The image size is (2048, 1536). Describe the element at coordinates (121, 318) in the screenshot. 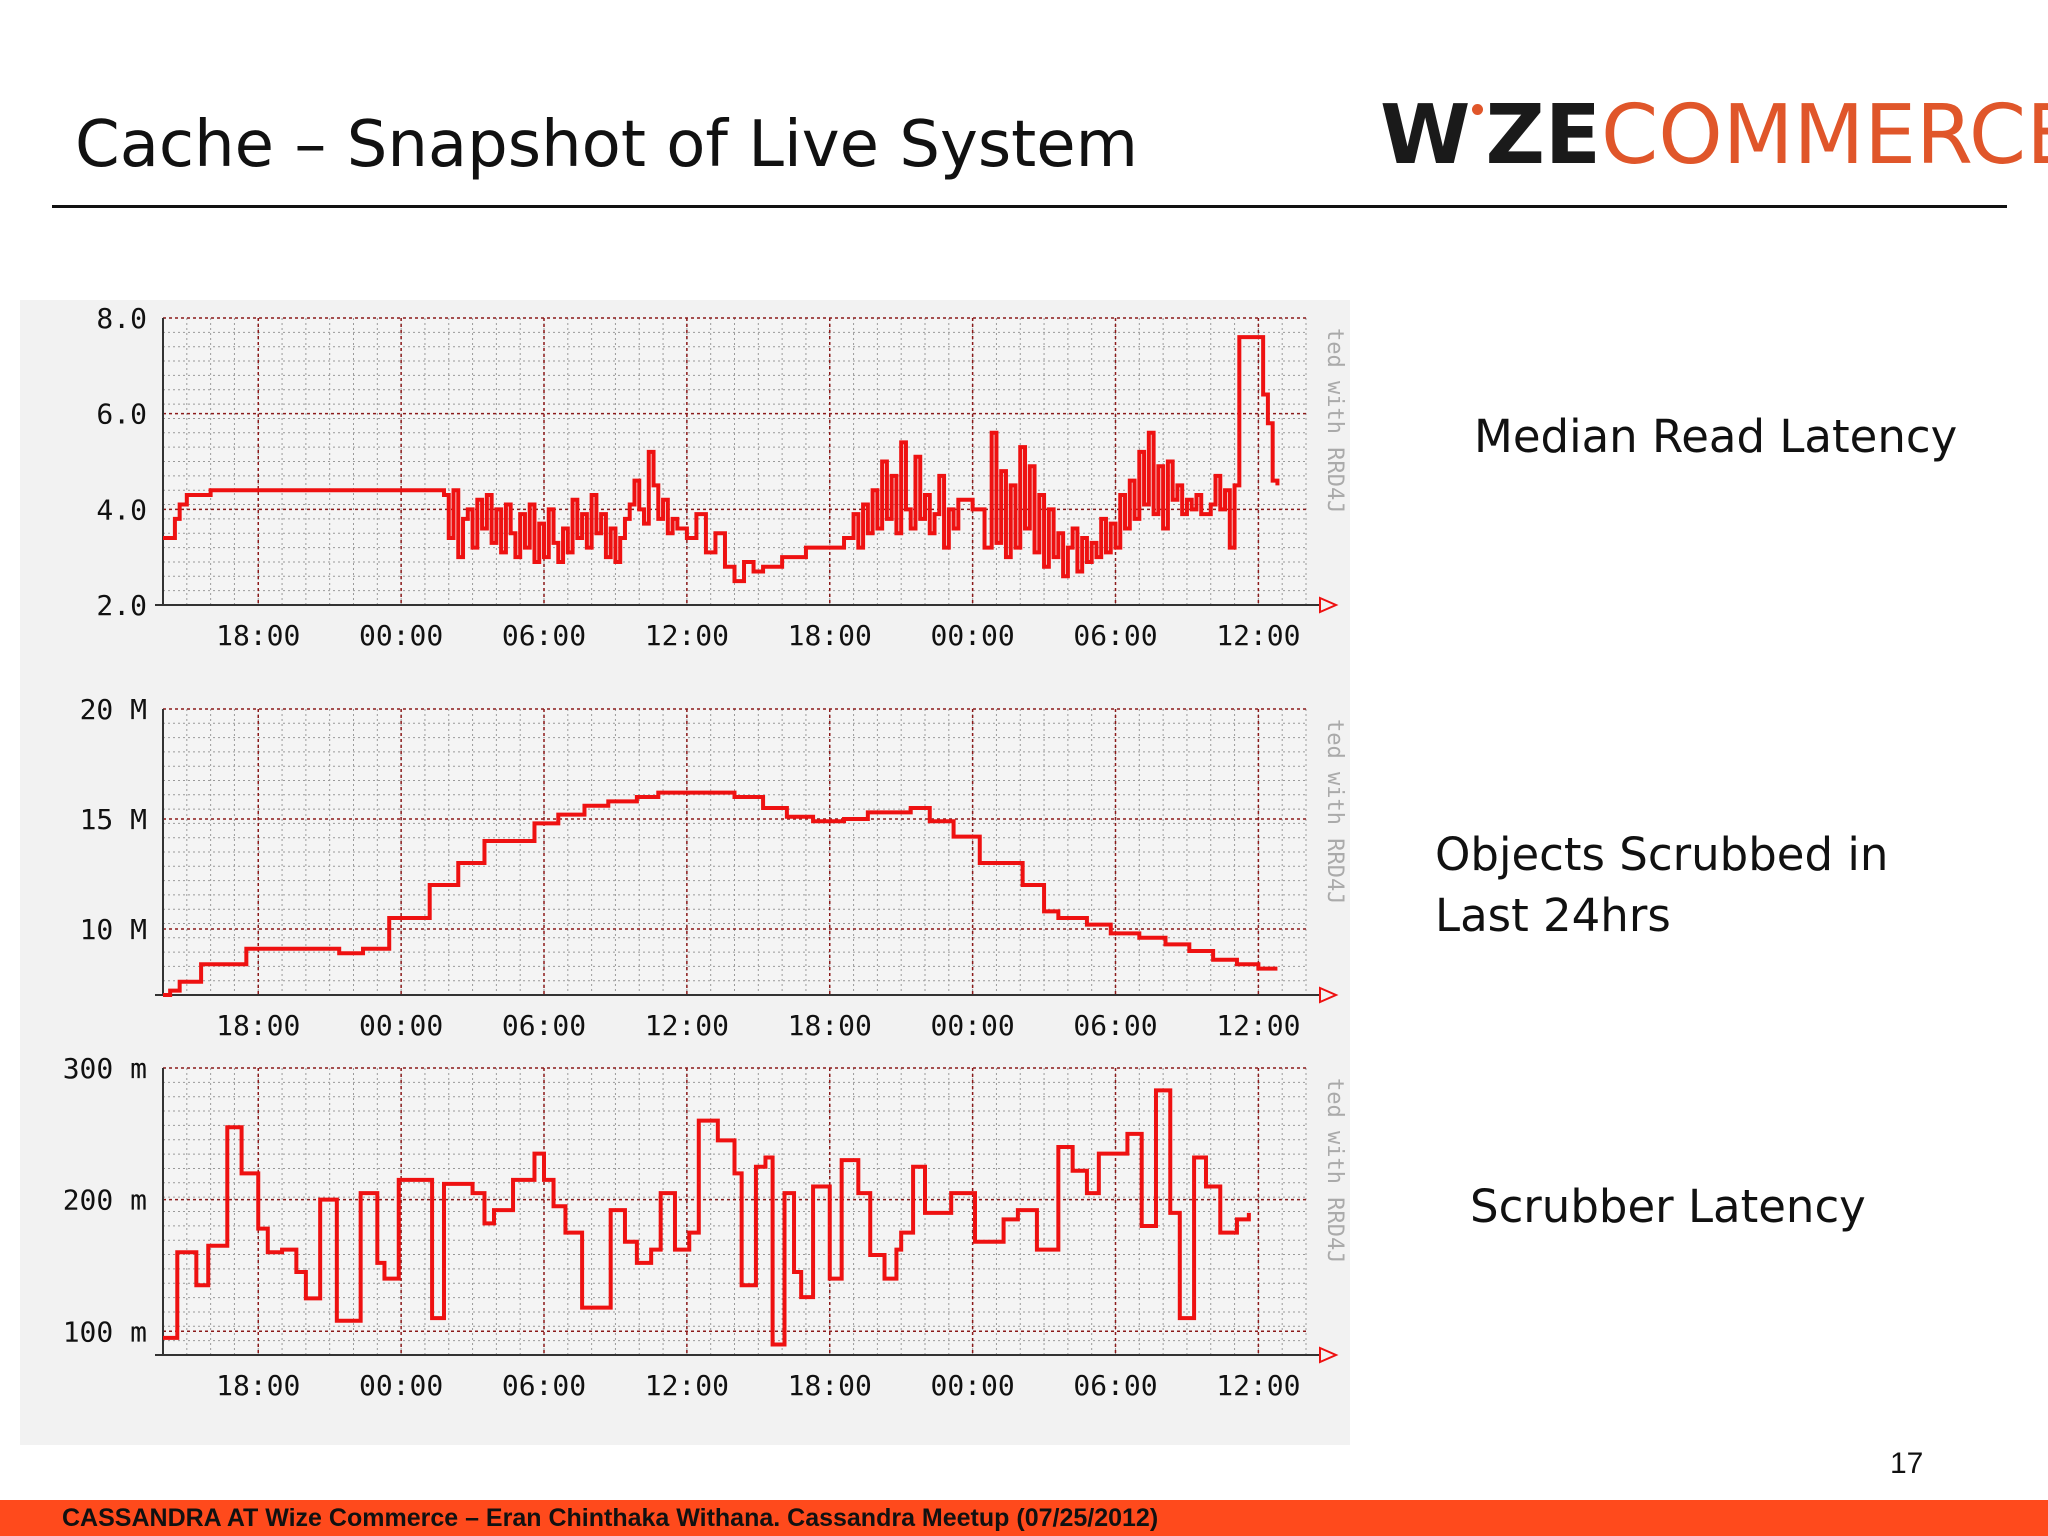

I see `y-tick-label: 8.0` at that location.